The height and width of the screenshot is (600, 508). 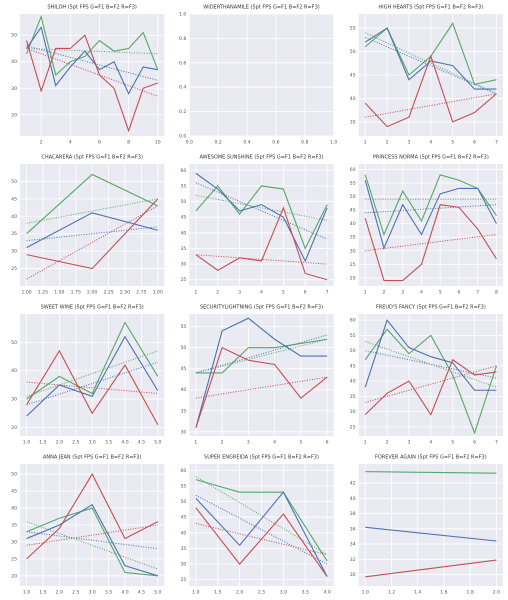 What do you see at coordinates (353, 278) in the screenshot?
I see `y-tick-label: 20` at bounding box center [353, 278].